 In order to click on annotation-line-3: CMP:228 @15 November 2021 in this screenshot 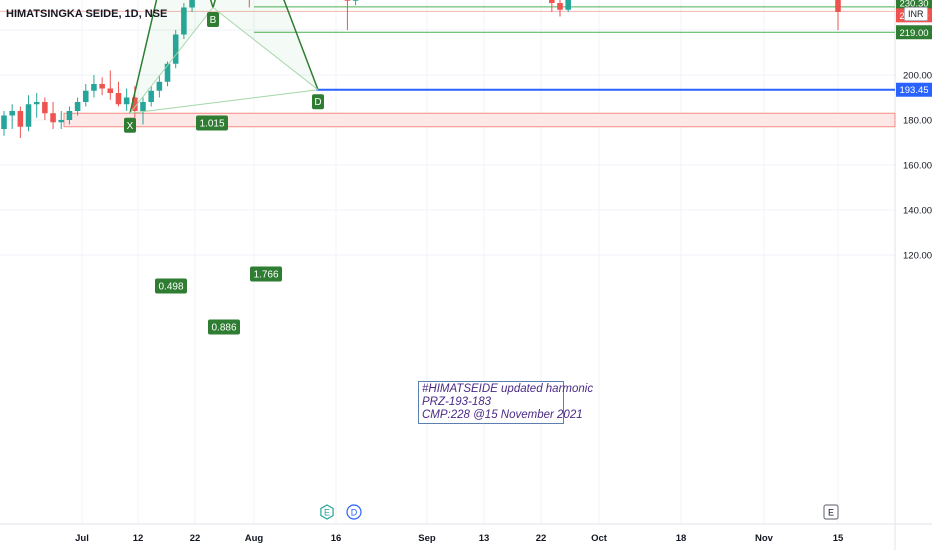, I will do `click(502, 415)`.